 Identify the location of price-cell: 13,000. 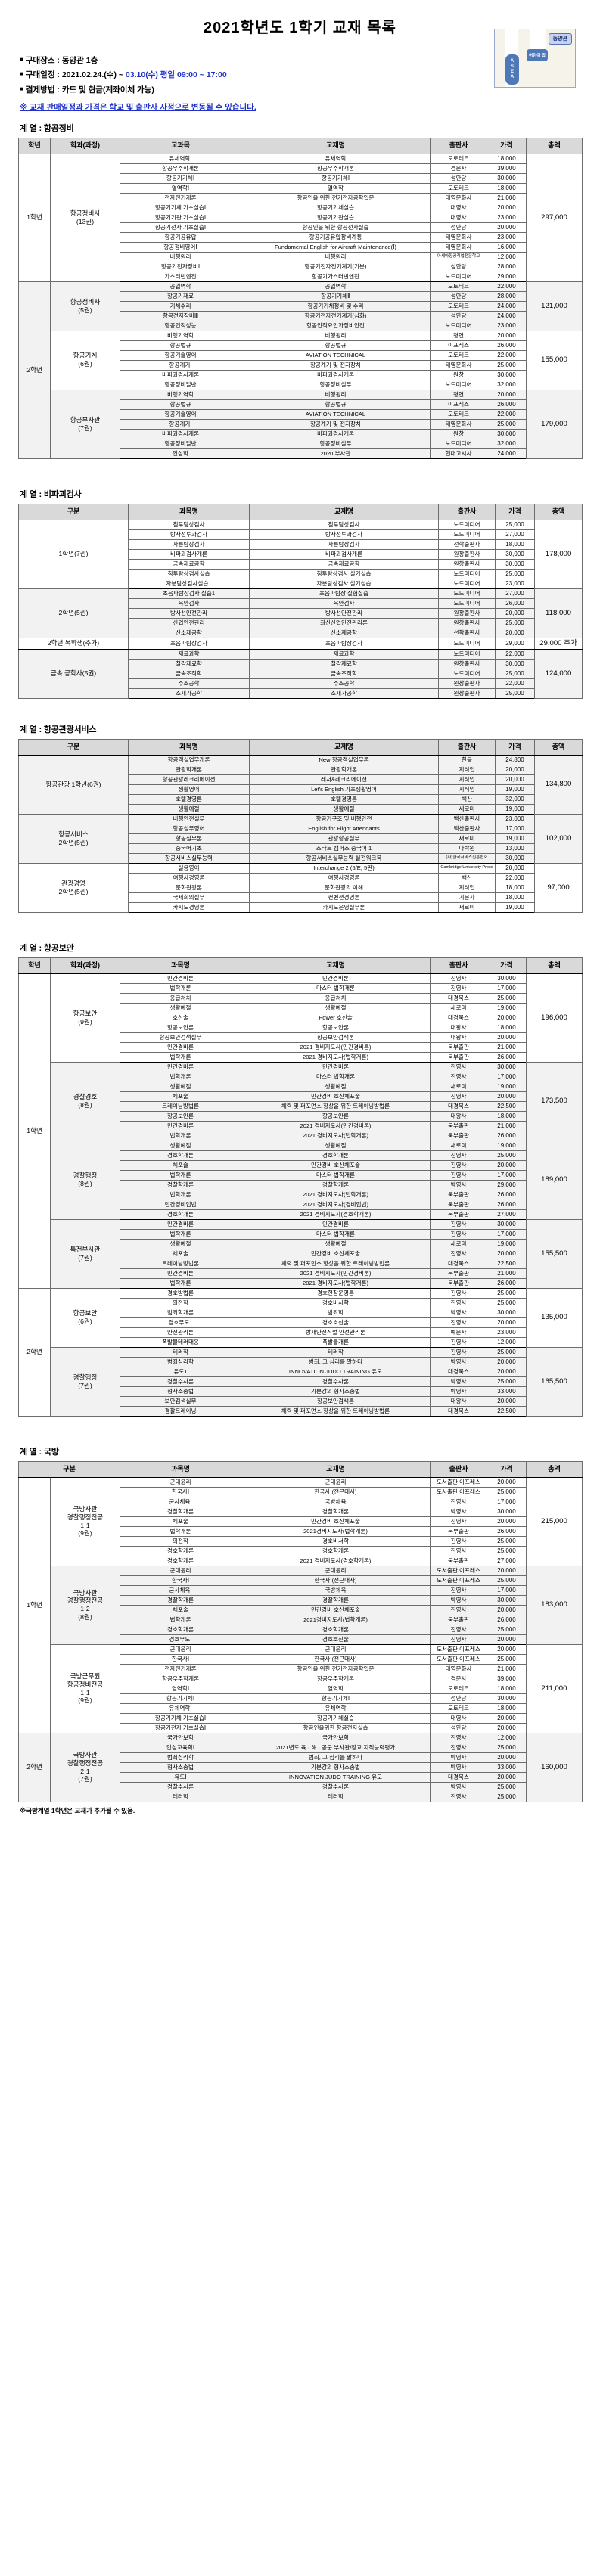
(515, 848).